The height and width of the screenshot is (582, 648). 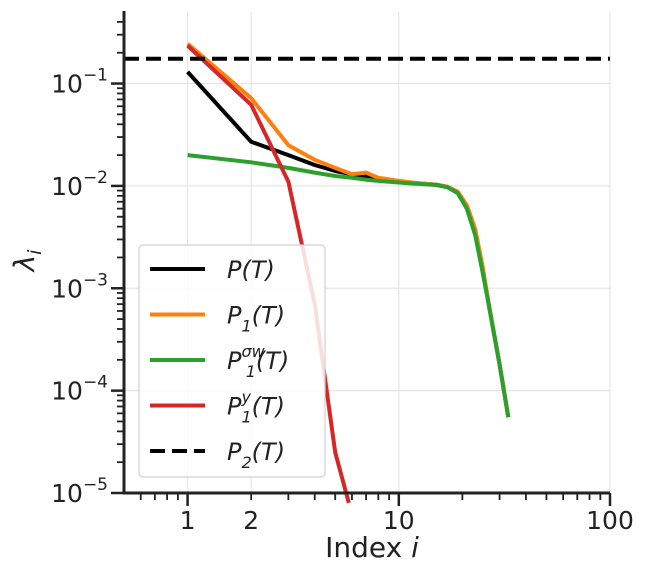 What do you see at coordinates (256, 407) in the screenshot?
I see `legend-label: Py 1(T)` at bounding box center [256, 407].